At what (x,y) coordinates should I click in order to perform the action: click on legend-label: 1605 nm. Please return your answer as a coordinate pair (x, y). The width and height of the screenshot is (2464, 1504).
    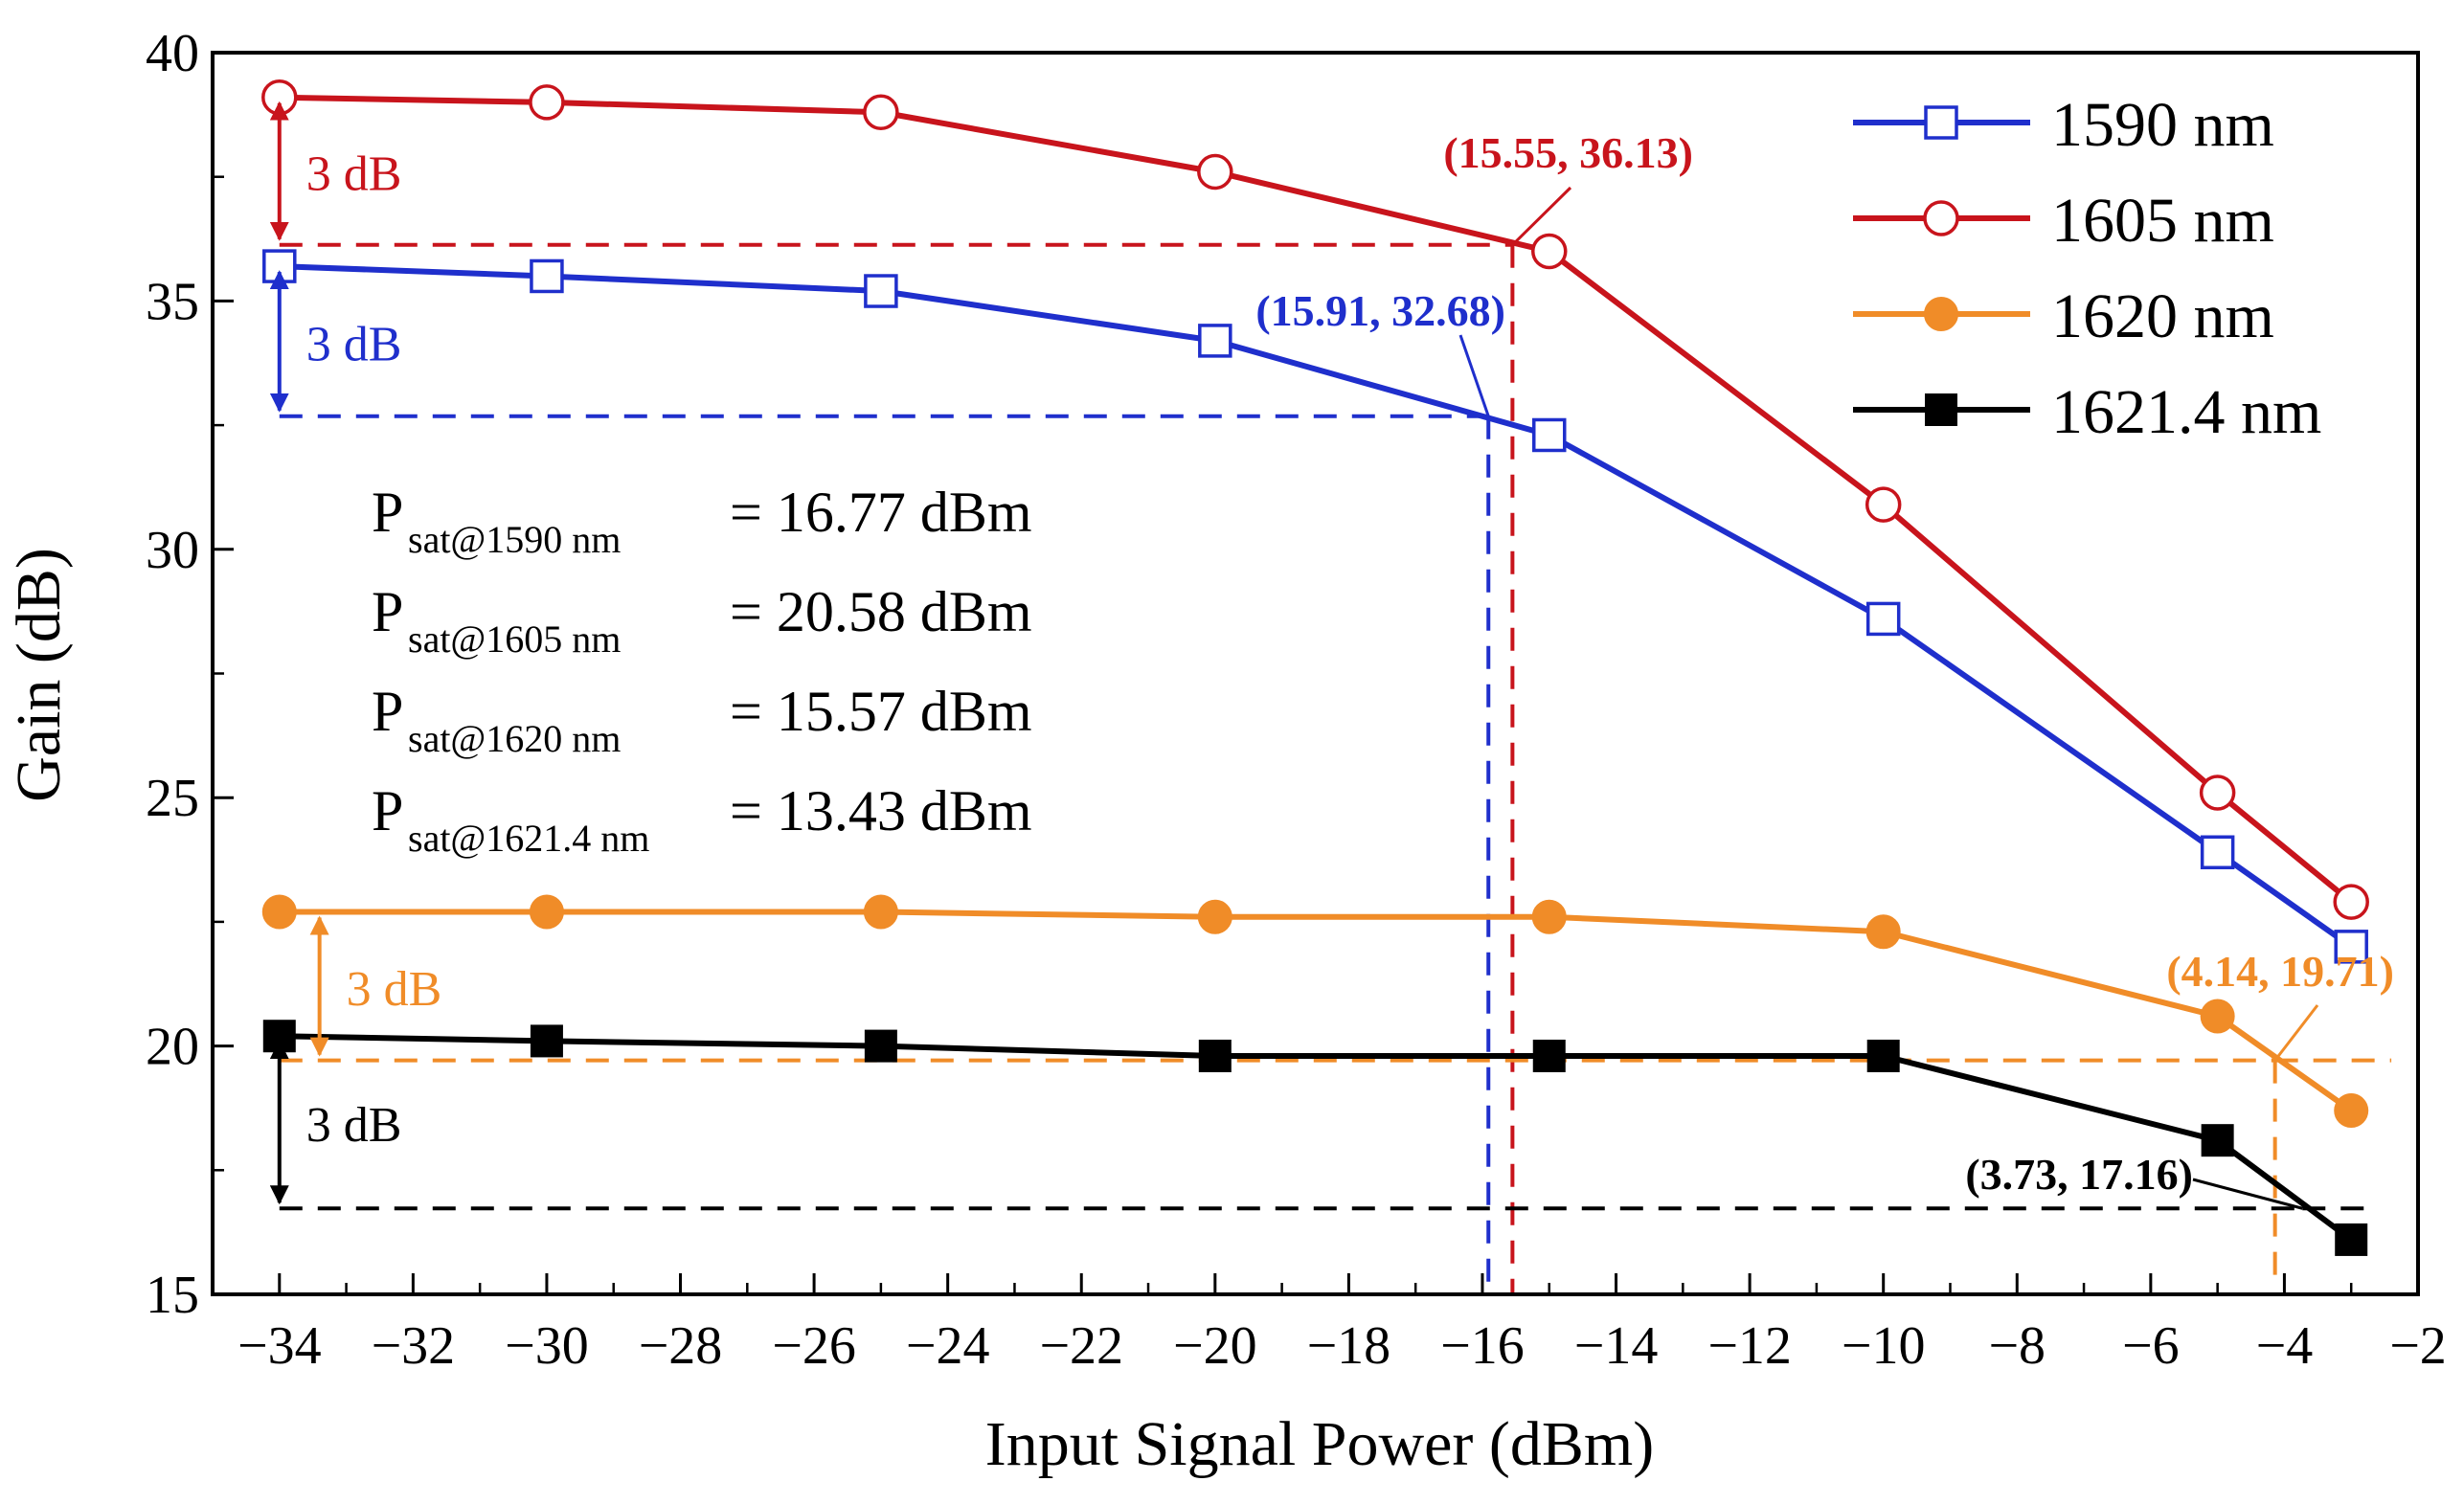
    Looking at the image, I should click on (2162, 221).